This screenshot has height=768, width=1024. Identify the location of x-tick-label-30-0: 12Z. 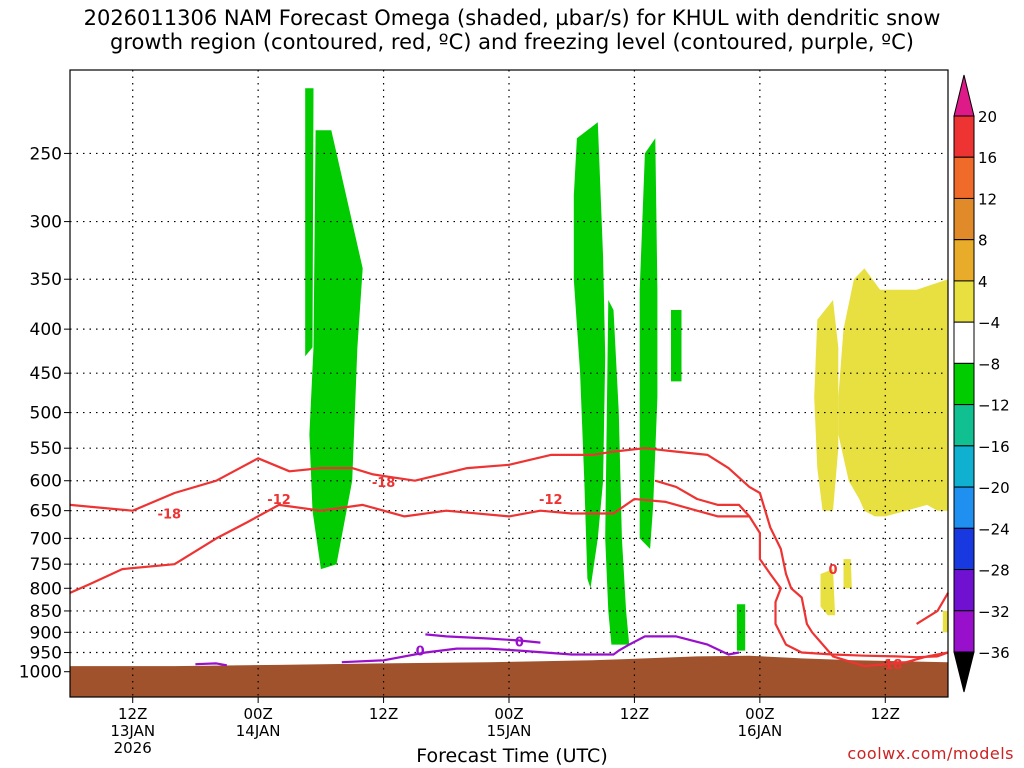
(383, 714).